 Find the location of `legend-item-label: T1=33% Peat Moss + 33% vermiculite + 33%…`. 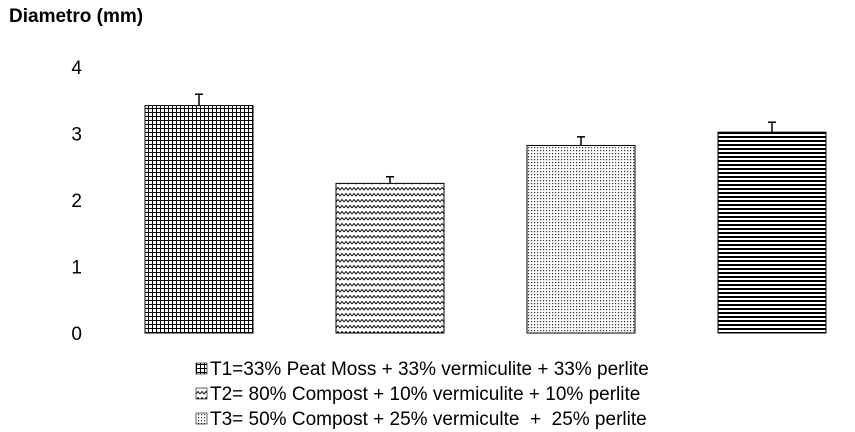

legend-item-label: T1=33% Peat Moss + 33% vermiculite + 33%… is located at coordinates (429, 369).